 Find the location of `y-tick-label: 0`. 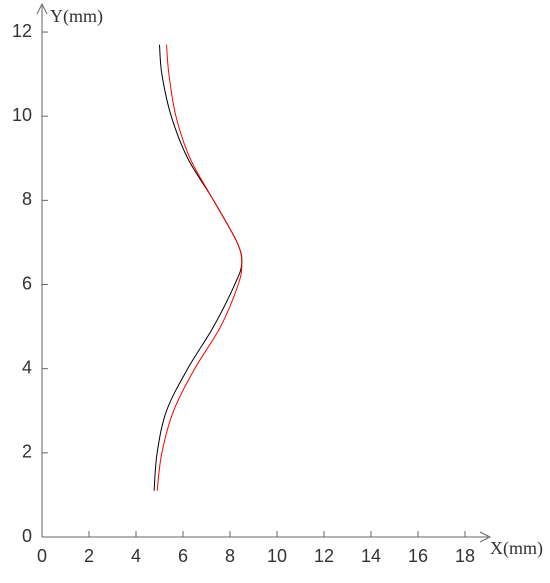

y-tick-label: 0 is located at coordinates (27, 536).